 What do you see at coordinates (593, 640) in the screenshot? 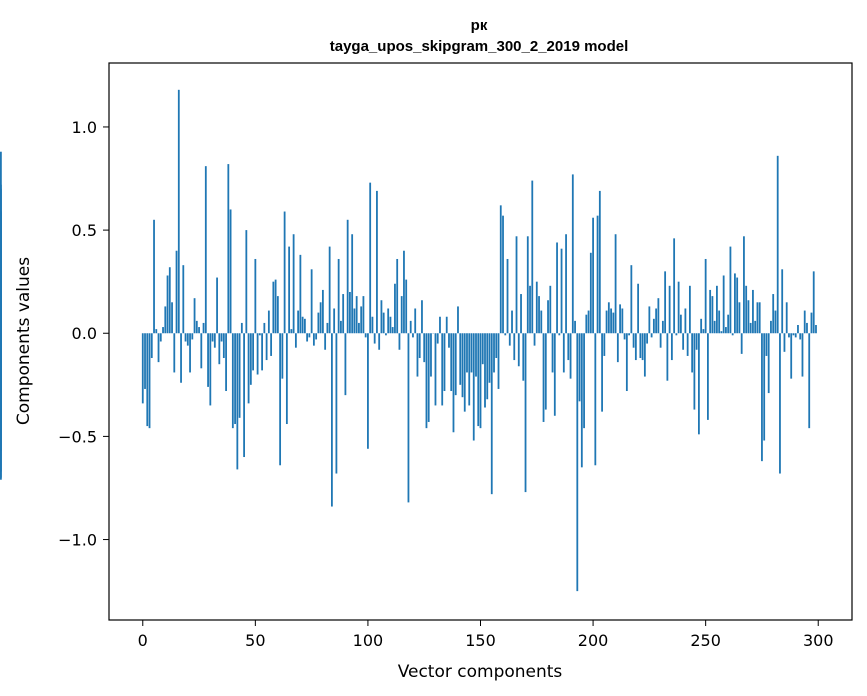
I see `x-tick-label: 200` at bounding box center [593, 640].